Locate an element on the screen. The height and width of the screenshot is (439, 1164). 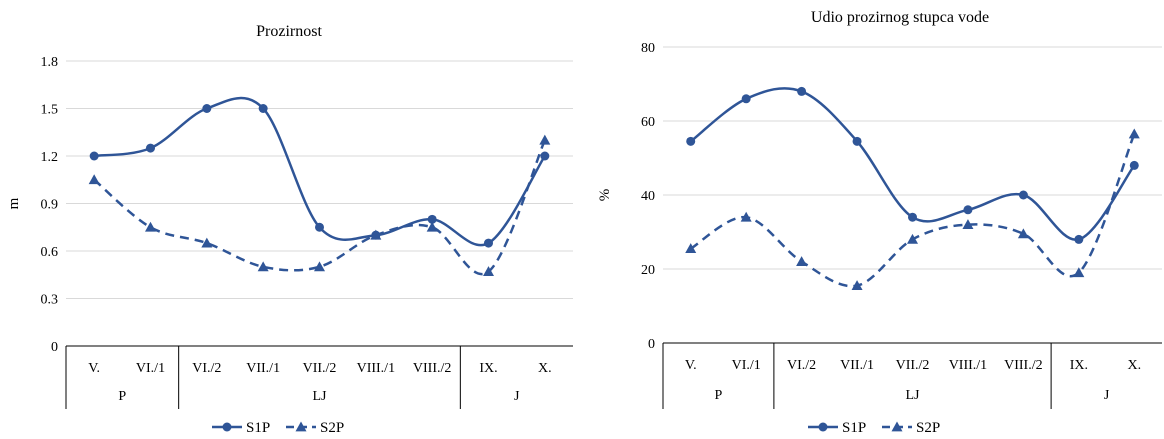
y-tick-label: 60 is located at coordinates (648, 122).